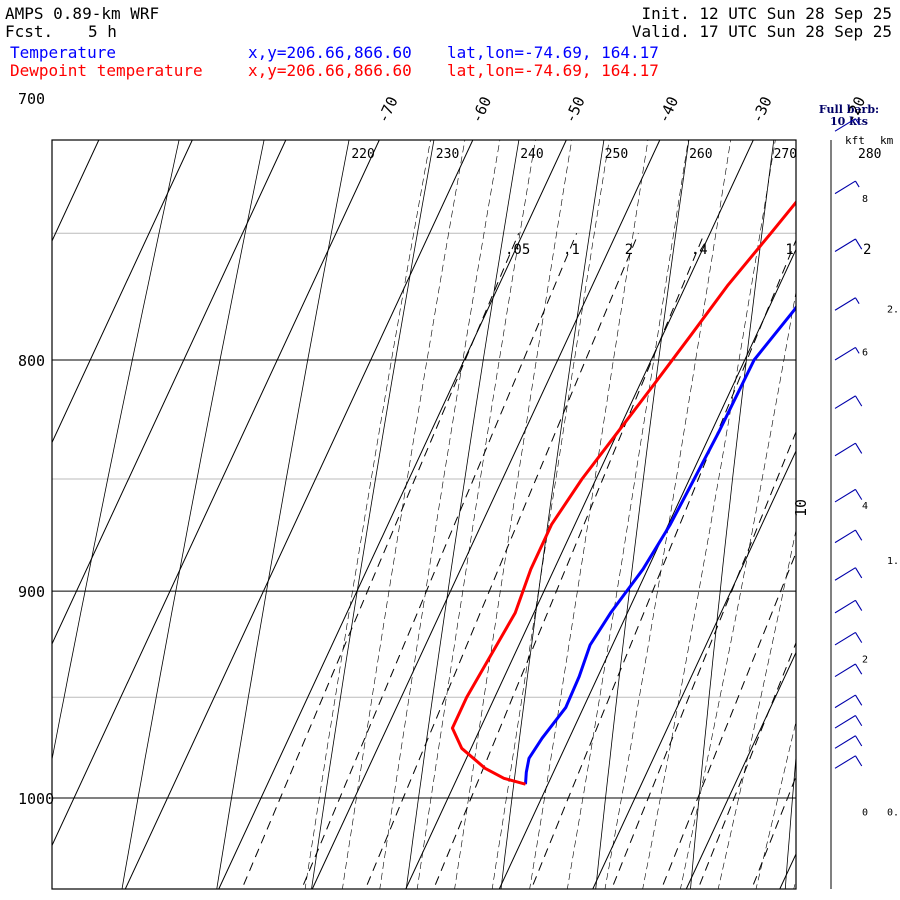 The width and height of the screenshot is (900, 900). I want to click on legend-dewpoint-name: Dewpoint temperature, so click(106, 70).